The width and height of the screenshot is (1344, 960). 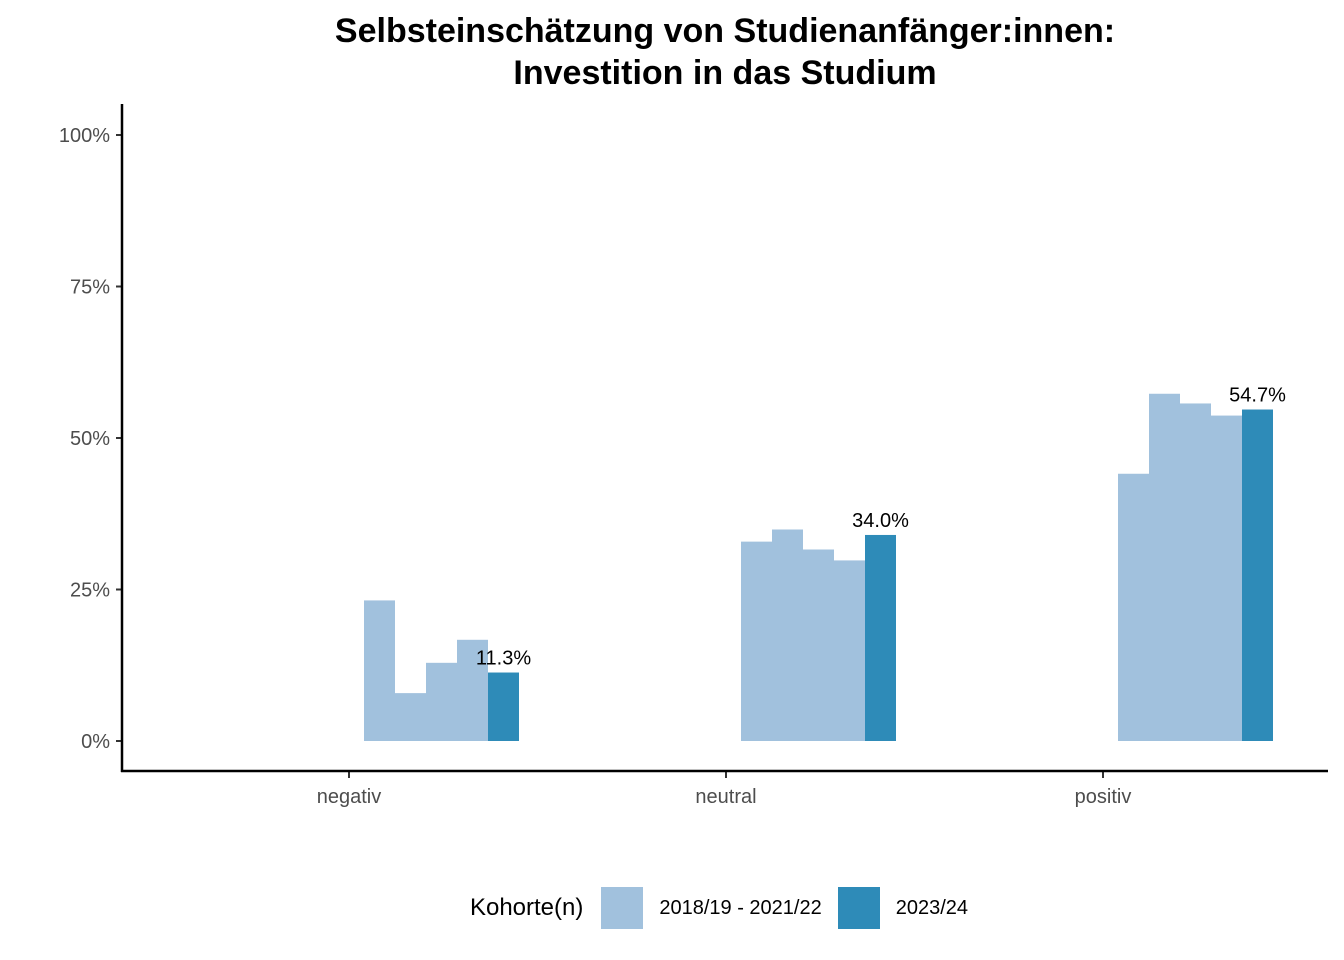 What do you see at coordinates (503, 659) in the screenshot?
I see `data-label-negativ: 11.3%` at bounding box center [503, 659].